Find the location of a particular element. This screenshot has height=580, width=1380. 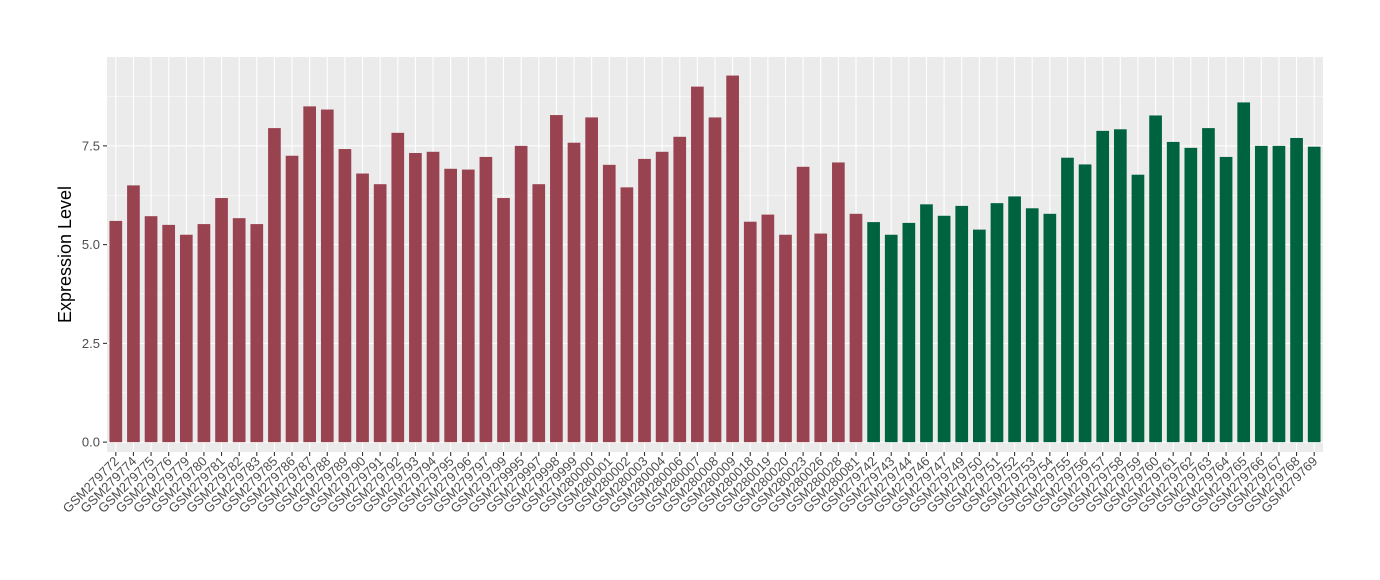

bar-GSM279776 is located at coordinates (169, 333).